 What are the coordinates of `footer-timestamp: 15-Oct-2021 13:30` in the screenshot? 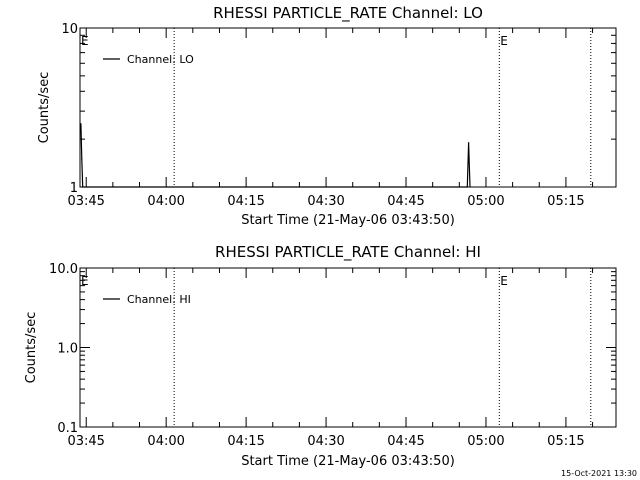 It's located at (599, 473).